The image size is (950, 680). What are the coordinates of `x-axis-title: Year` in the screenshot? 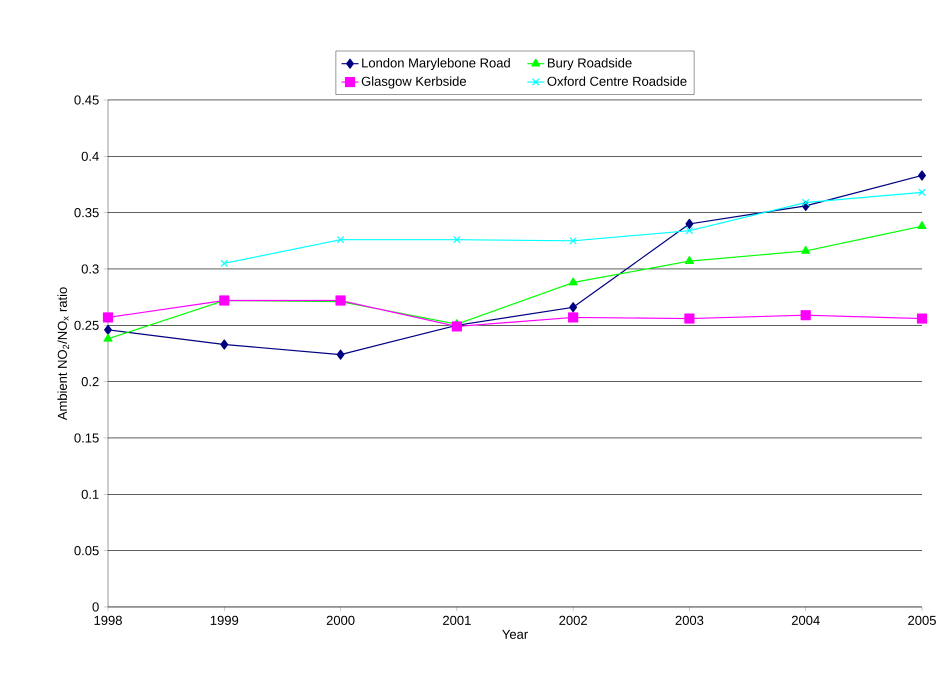 It's located at (515, 634).